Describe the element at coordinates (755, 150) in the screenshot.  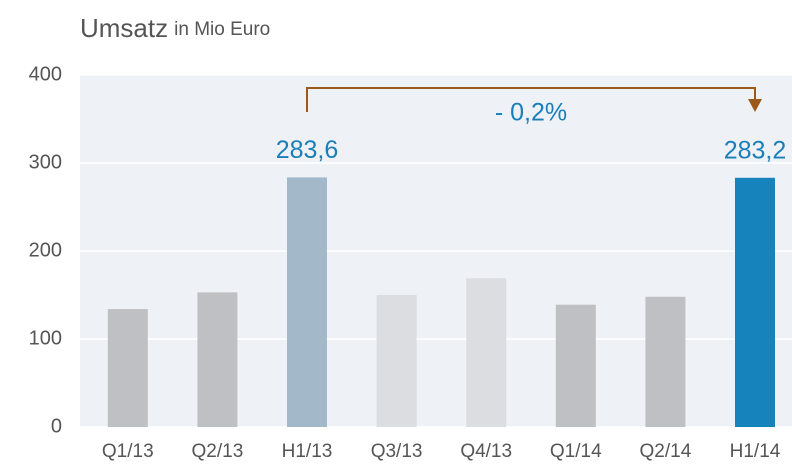
I see `data-label: 283,2` at that location.